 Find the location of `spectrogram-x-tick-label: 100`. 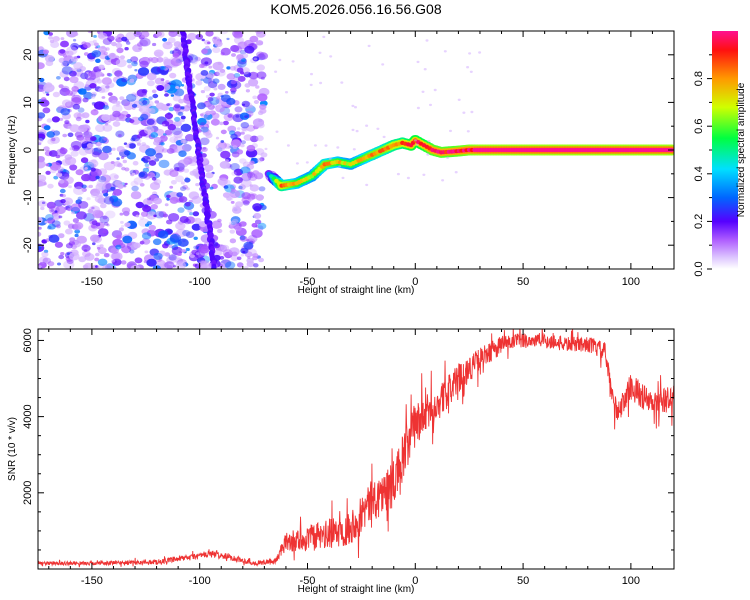

spectrogram-x-tick-label: 100 is located at coordinates (631, 282).